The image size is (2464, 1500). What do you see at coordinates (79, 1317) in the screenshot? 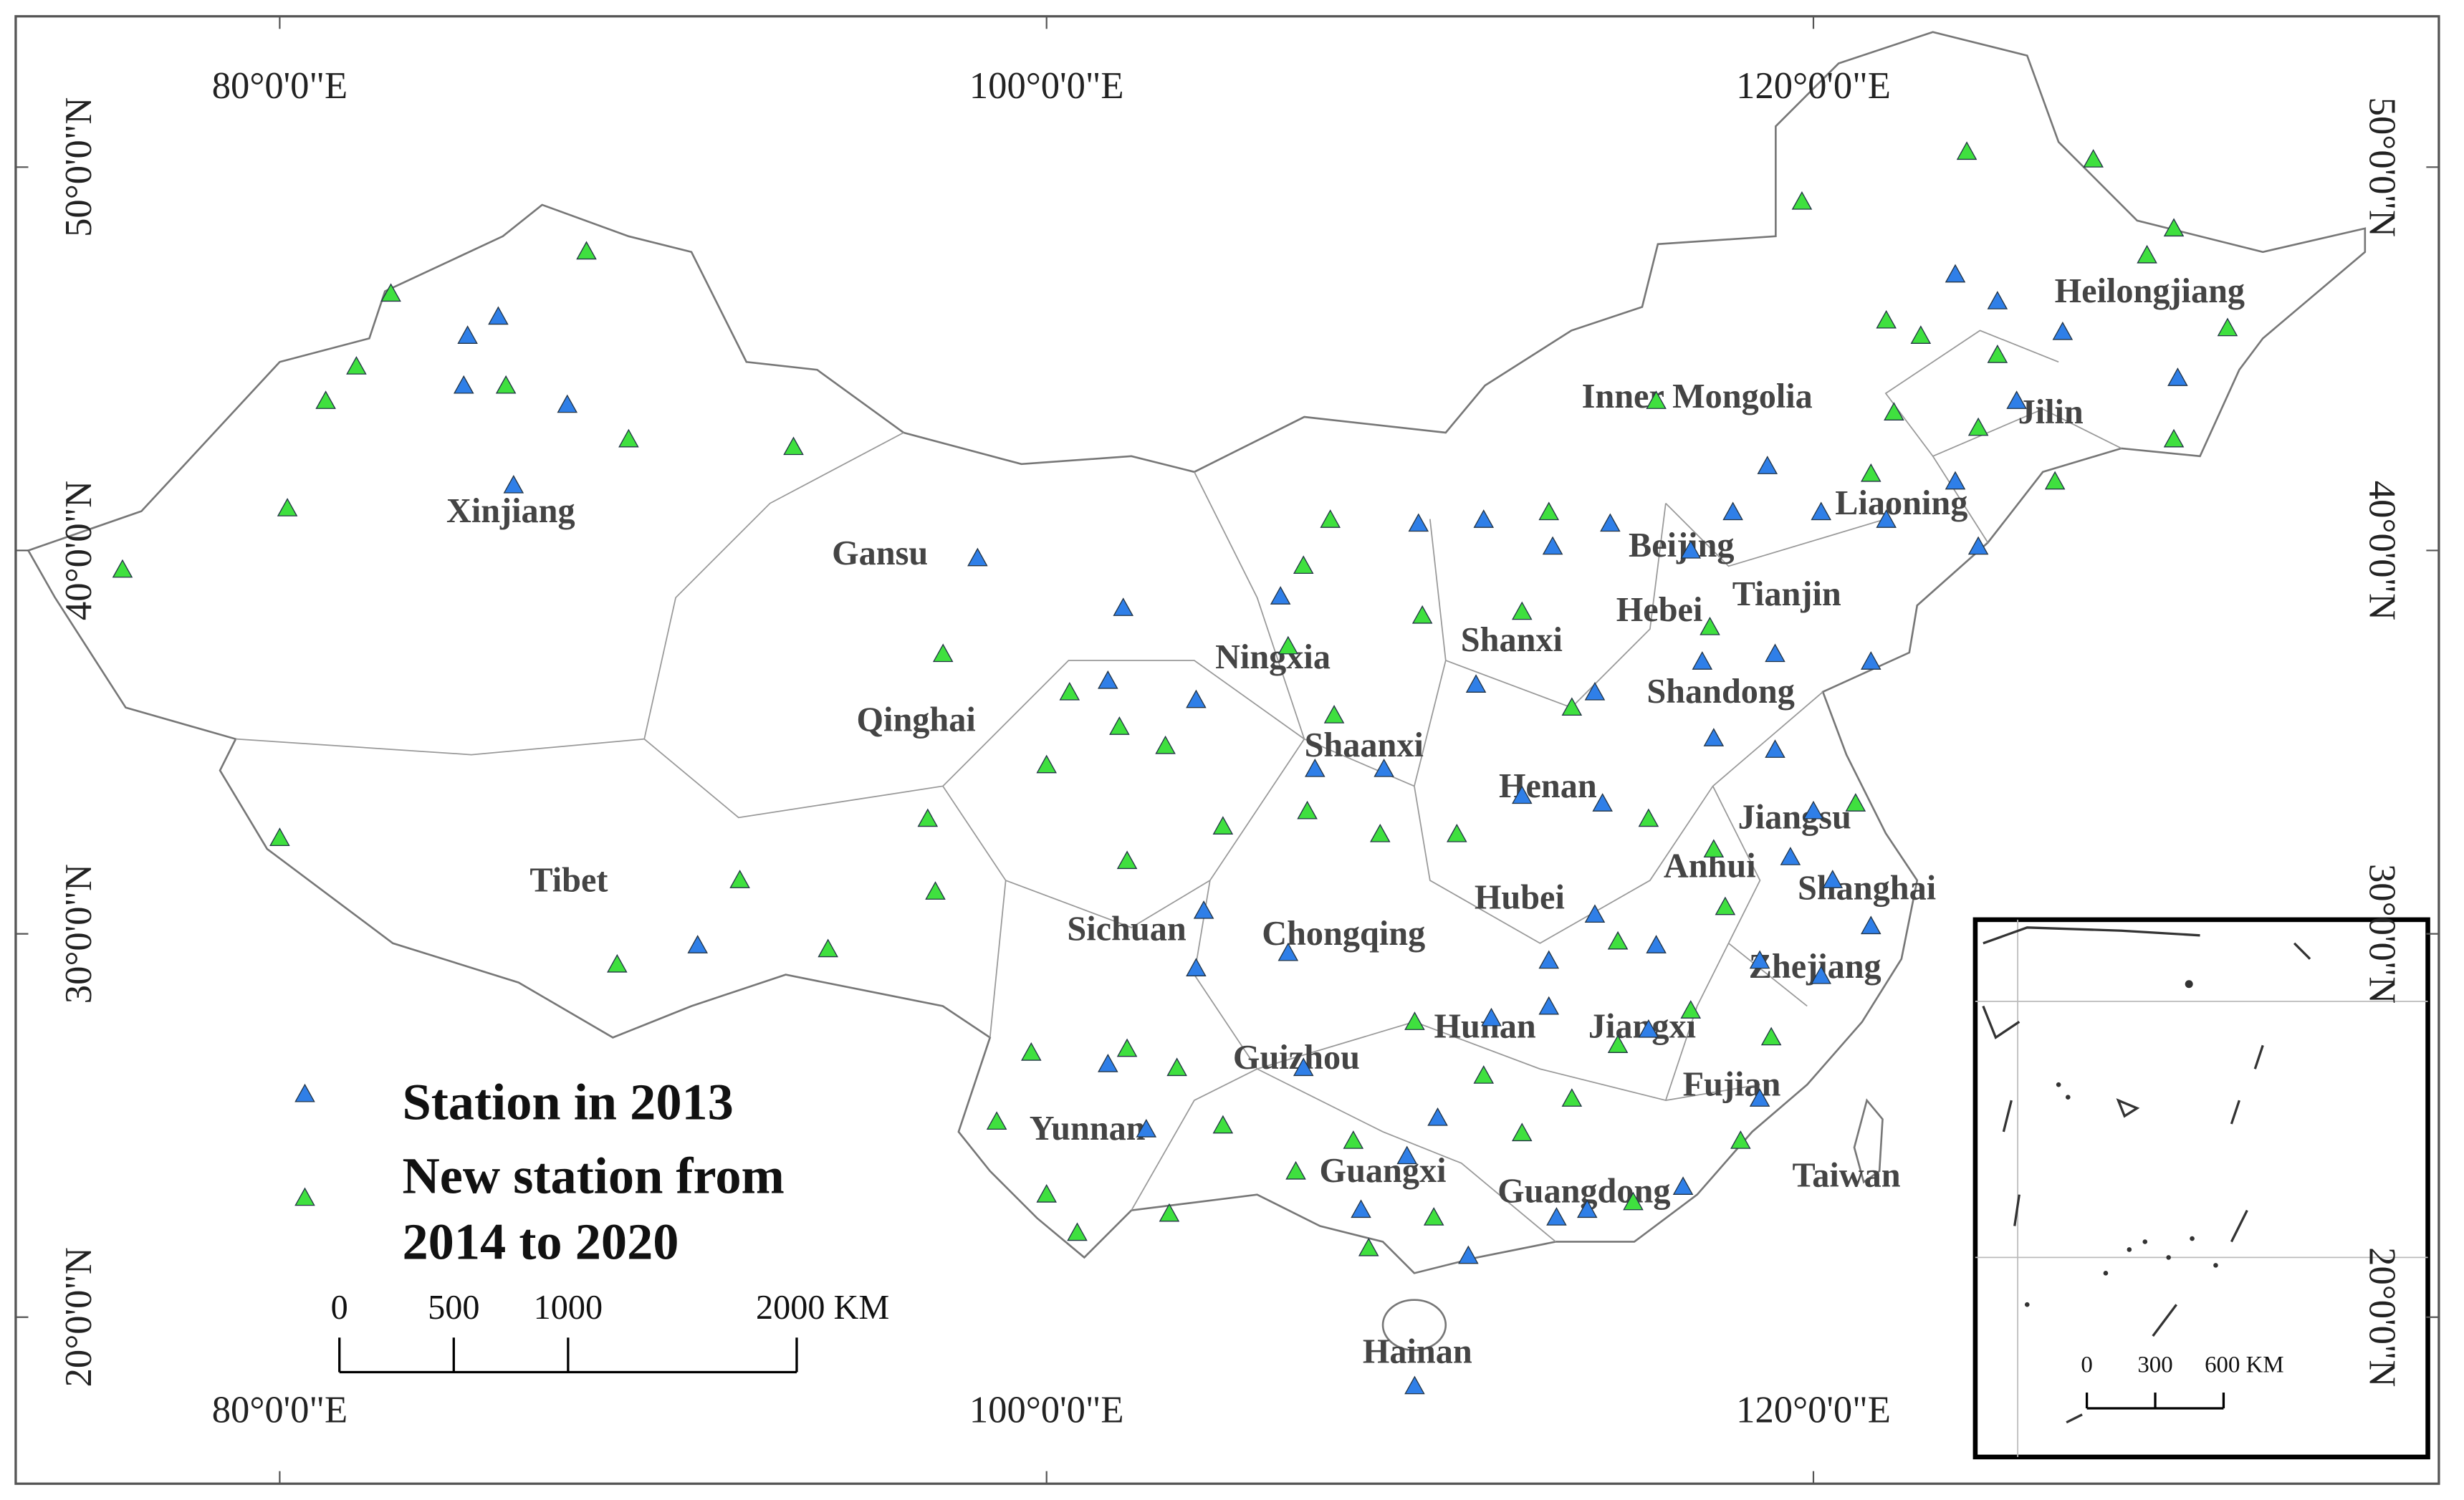
I see `lat-label: 20°0'0"N` at bounding box center [79, 1317].